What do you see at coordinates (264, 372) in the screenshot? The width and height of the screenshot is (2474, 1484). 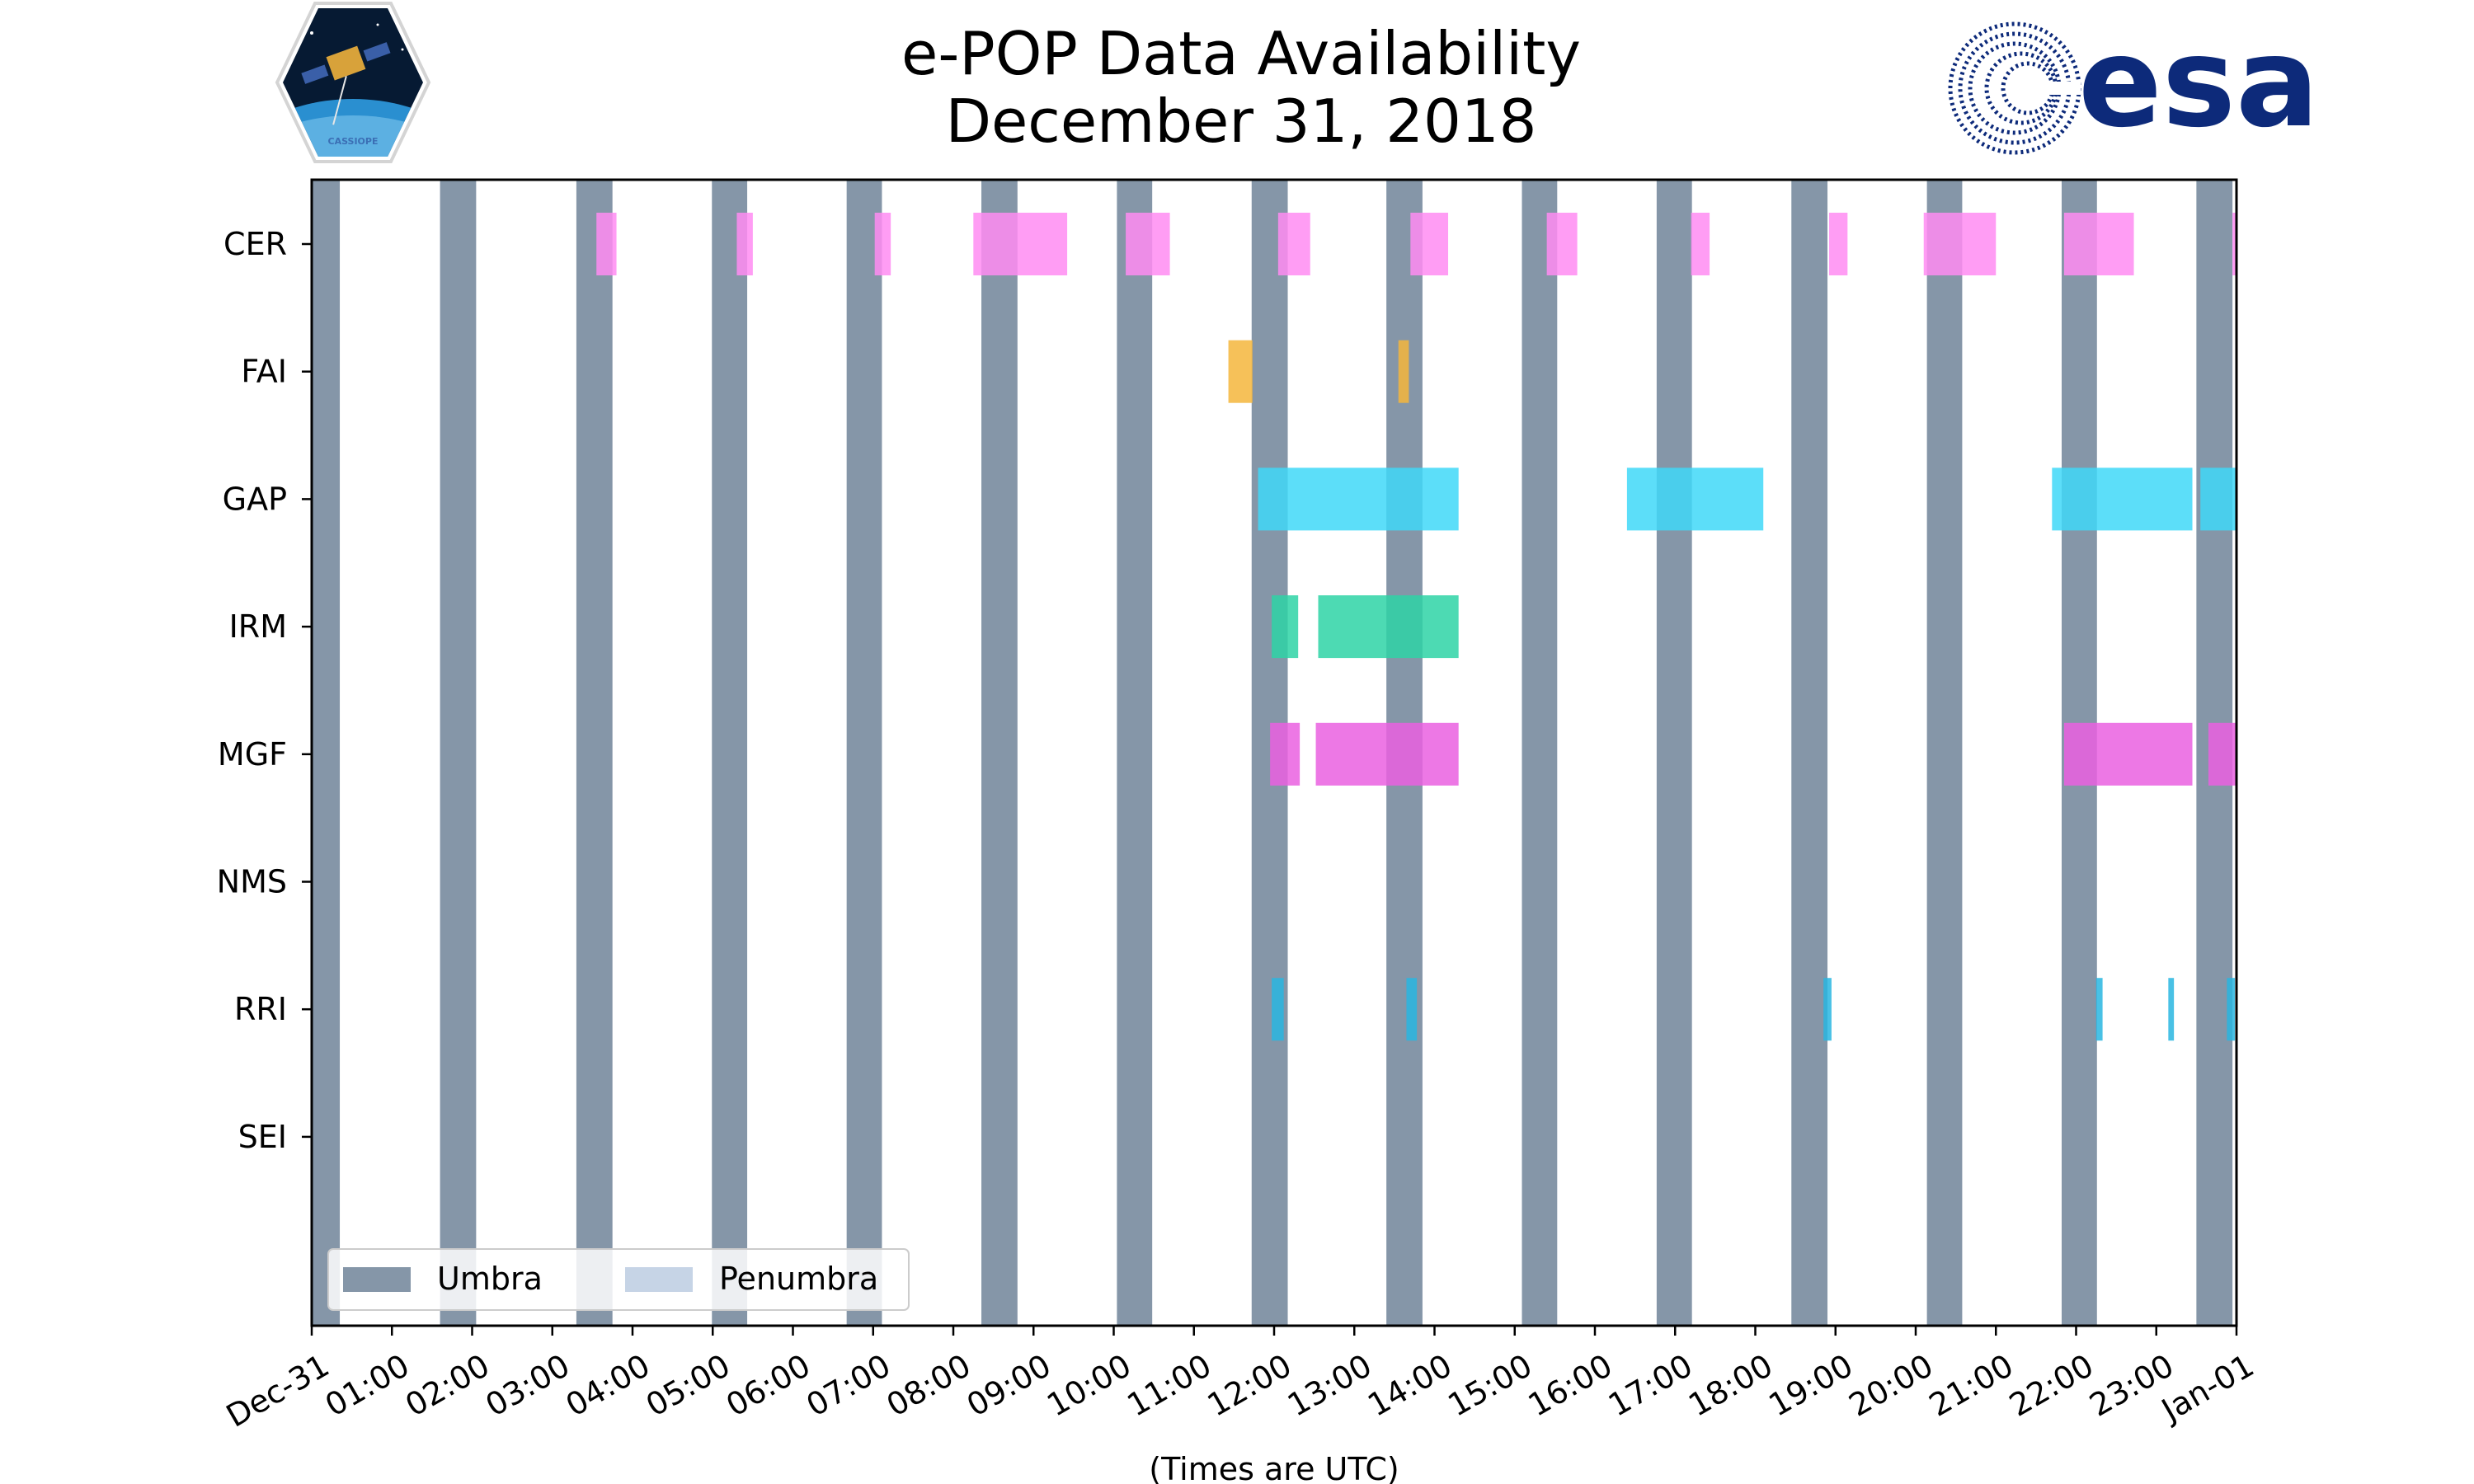 I see `y-tick-label-fai: FAI` at bounding box center [264, 372].